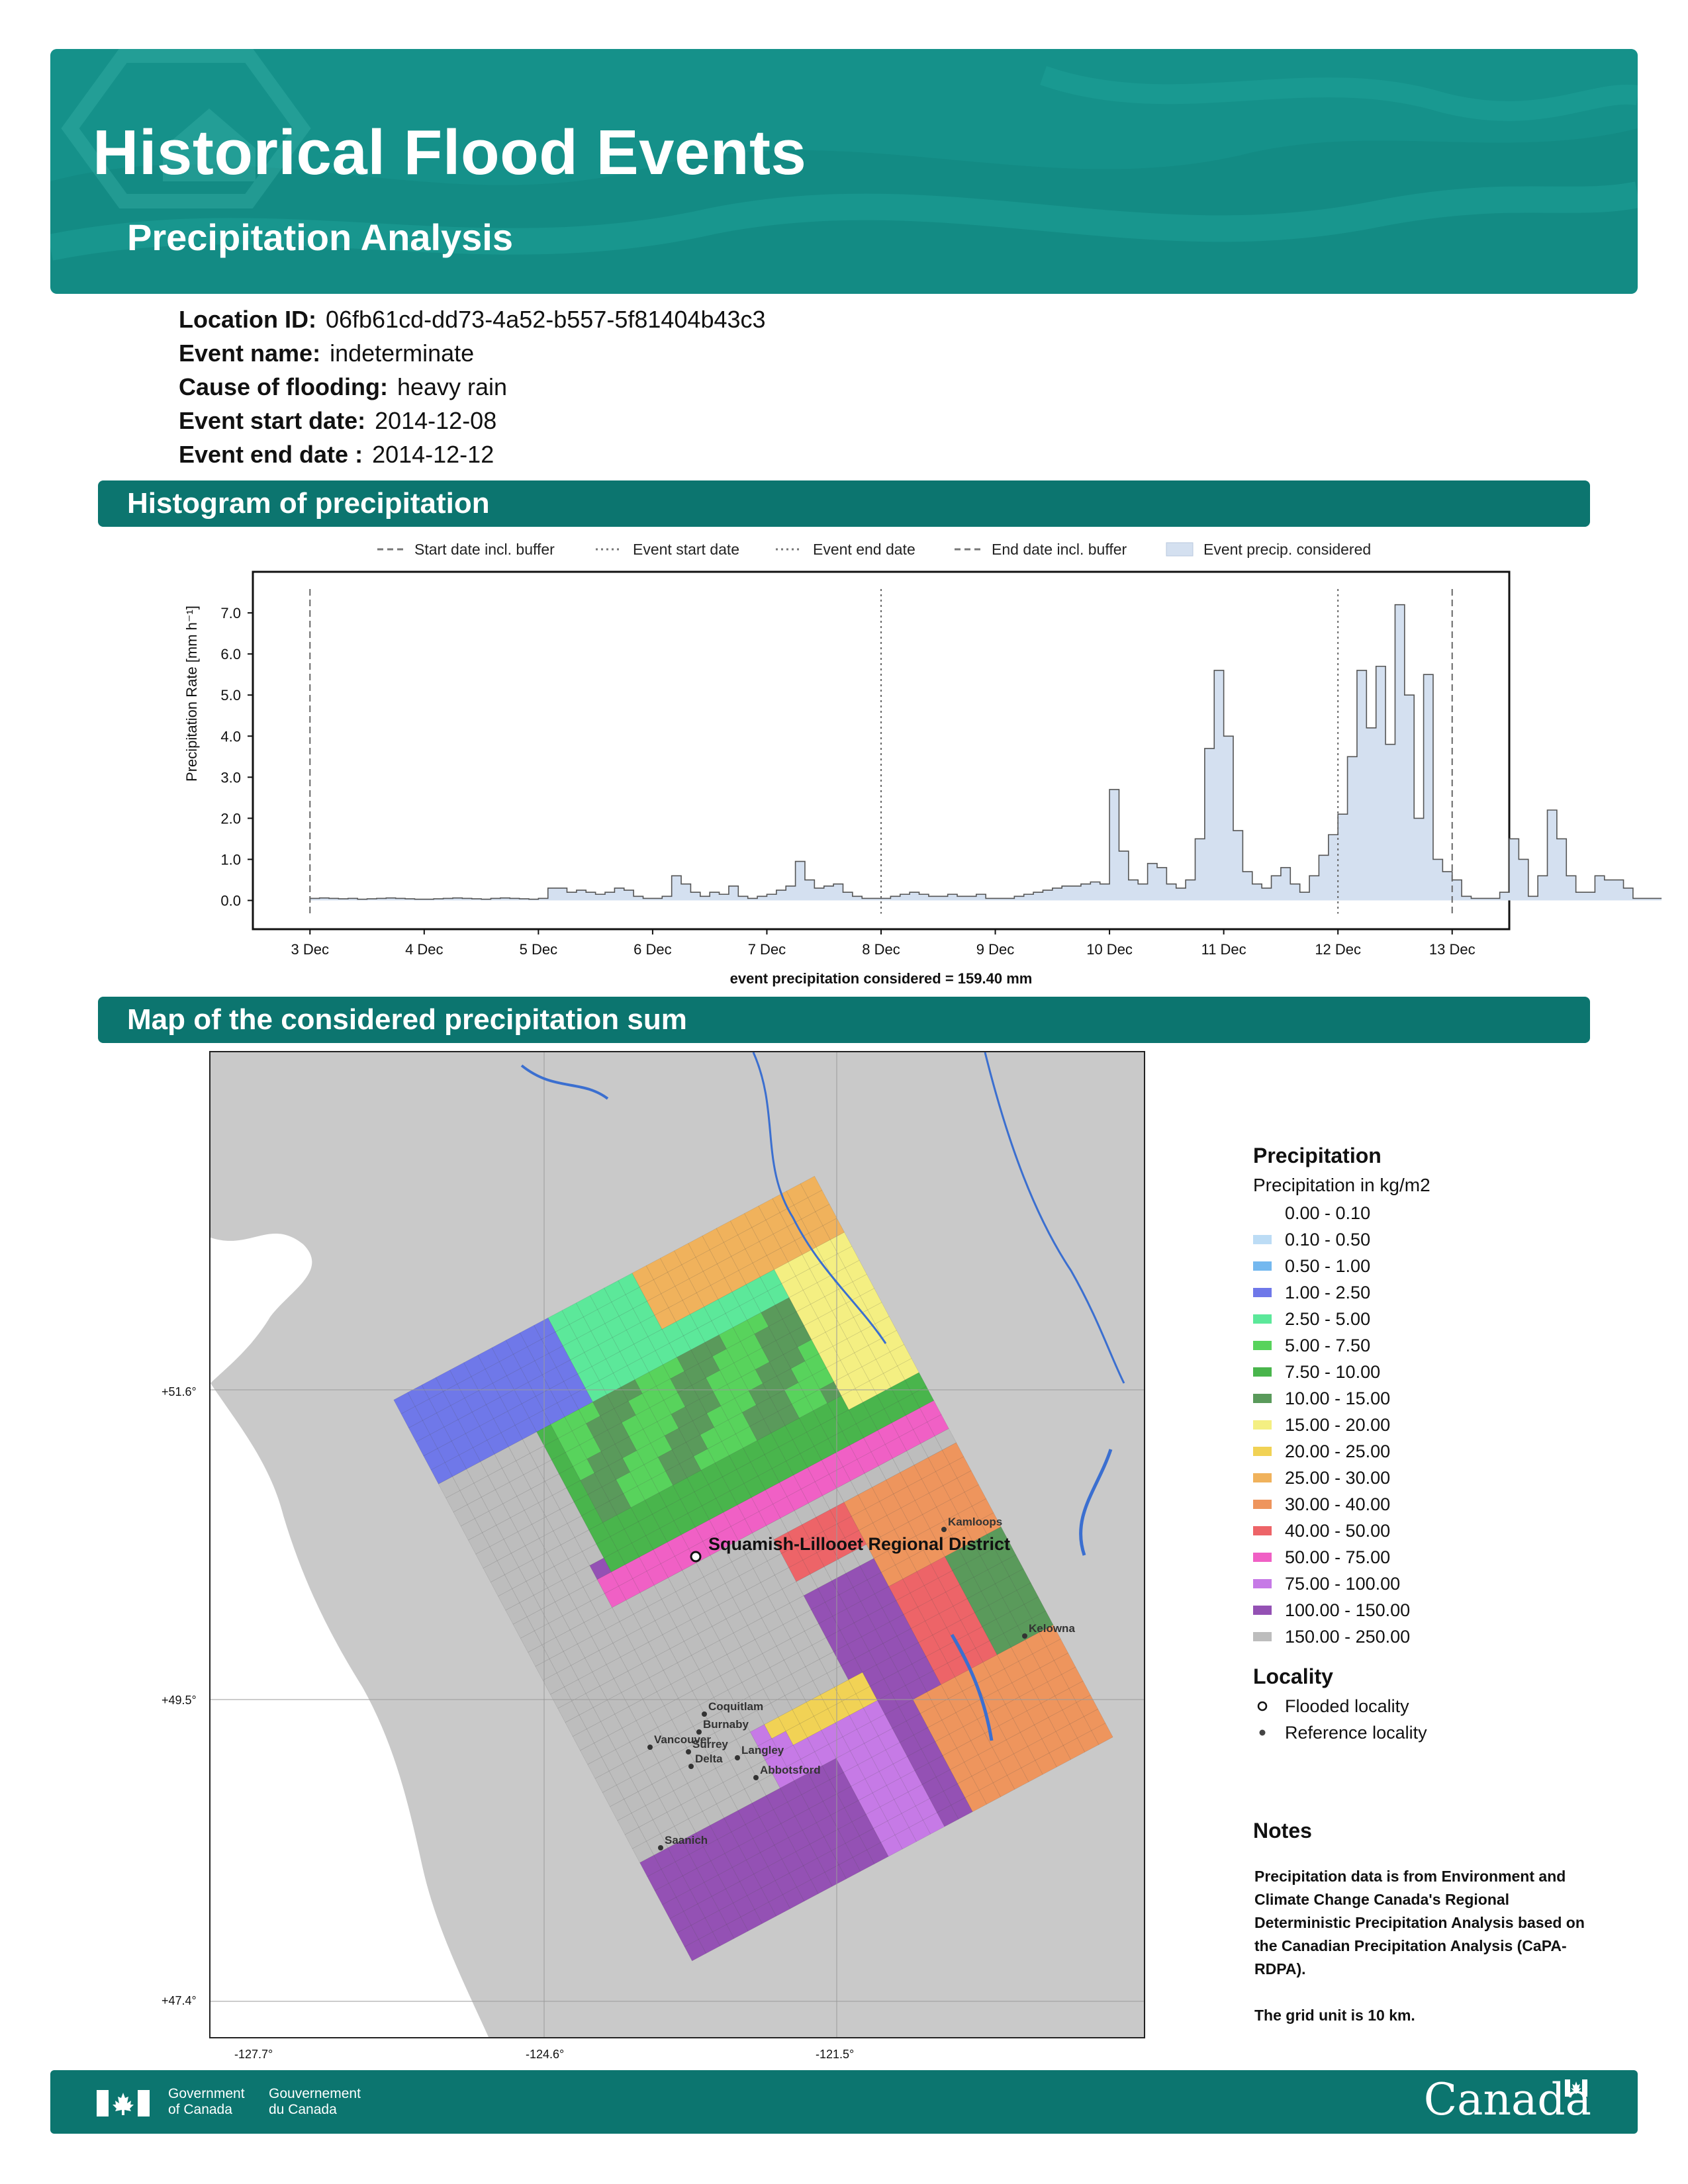 This screenshot has width=1688, height=2184. I want to click on reference-locality-name: Saanich, so click(686, 1840).